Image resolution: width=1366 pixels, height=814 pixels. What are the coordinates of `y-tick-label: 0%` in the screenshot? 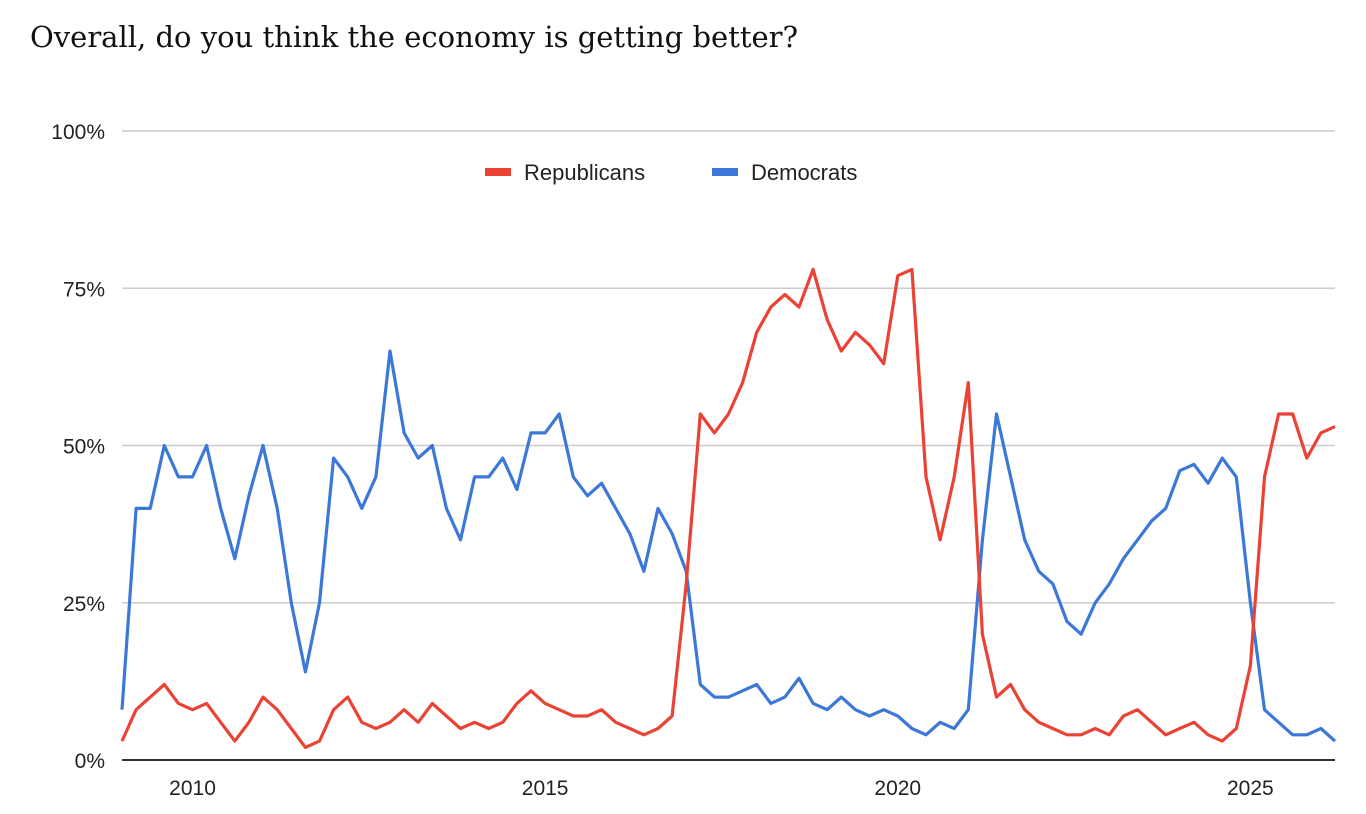 It's located at (90, 761).